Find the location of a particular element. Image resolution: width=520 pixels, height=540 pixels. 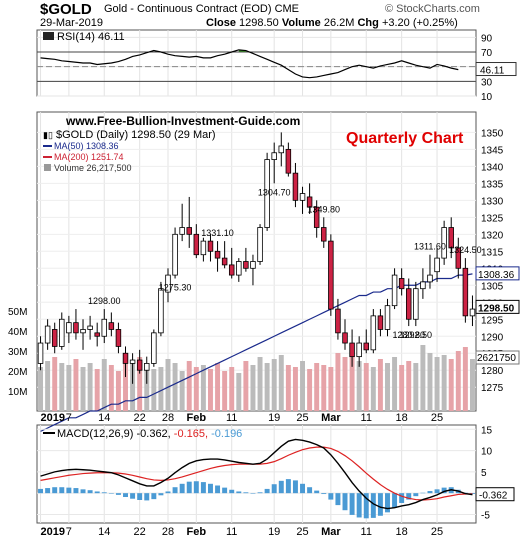

volume-value: 26.2M is located at coordinates (339, 23).